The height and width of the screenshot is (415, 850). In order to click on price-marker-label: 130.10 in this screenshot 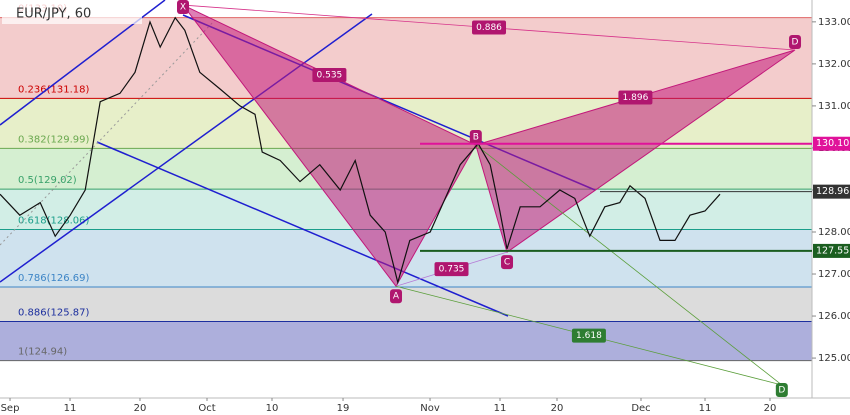, I will do `click(832, 143)`.